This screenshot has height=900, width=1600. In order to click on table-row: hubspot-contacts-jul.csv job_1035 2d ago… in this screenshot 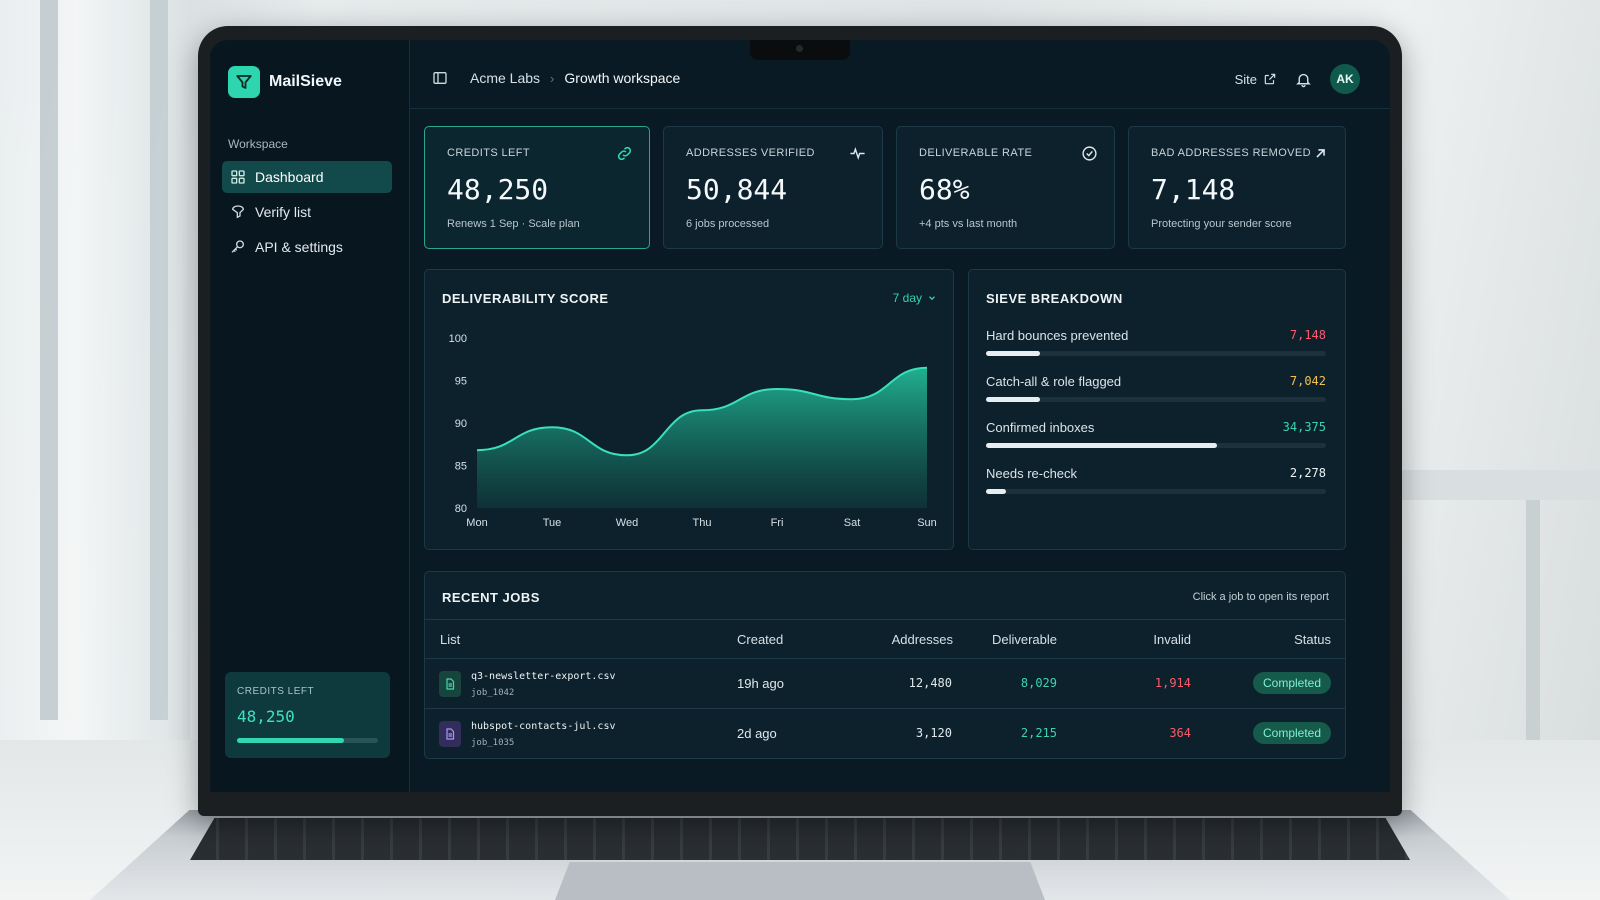, I will do `click(885, 733)`.